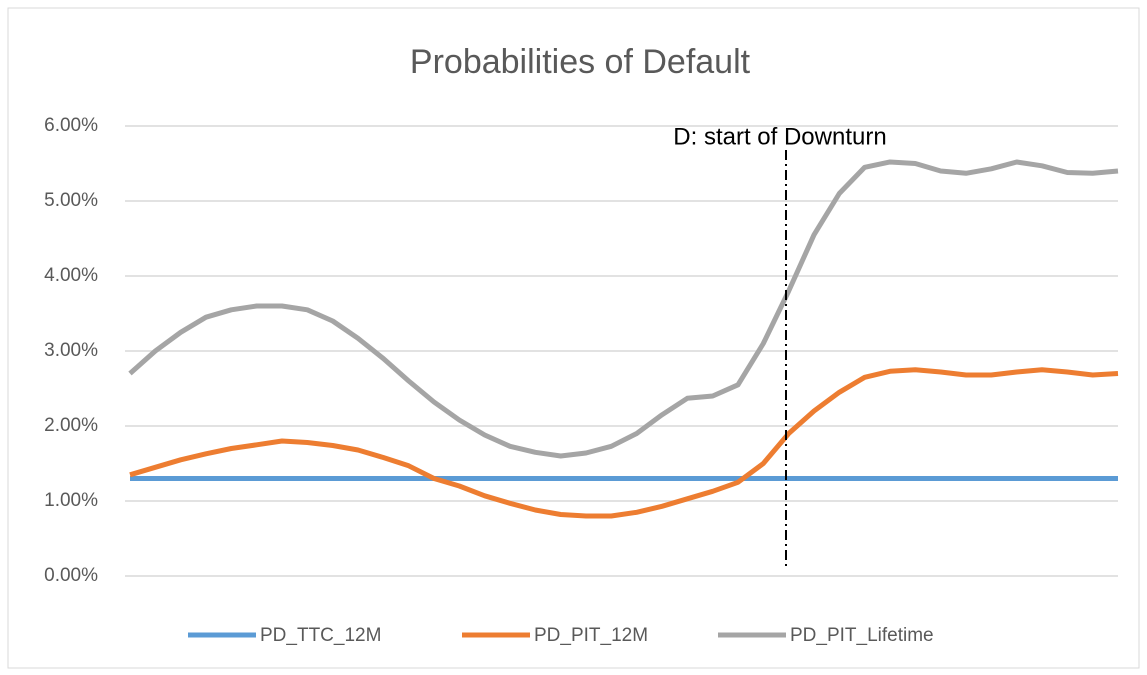 Image resolution: width=1147 pixels, height=675 pixels. What do you see at coordinates (71, 200) in the screenshot?
I see `y-tick-label: 5.00%` at bounding box center [71, 200].